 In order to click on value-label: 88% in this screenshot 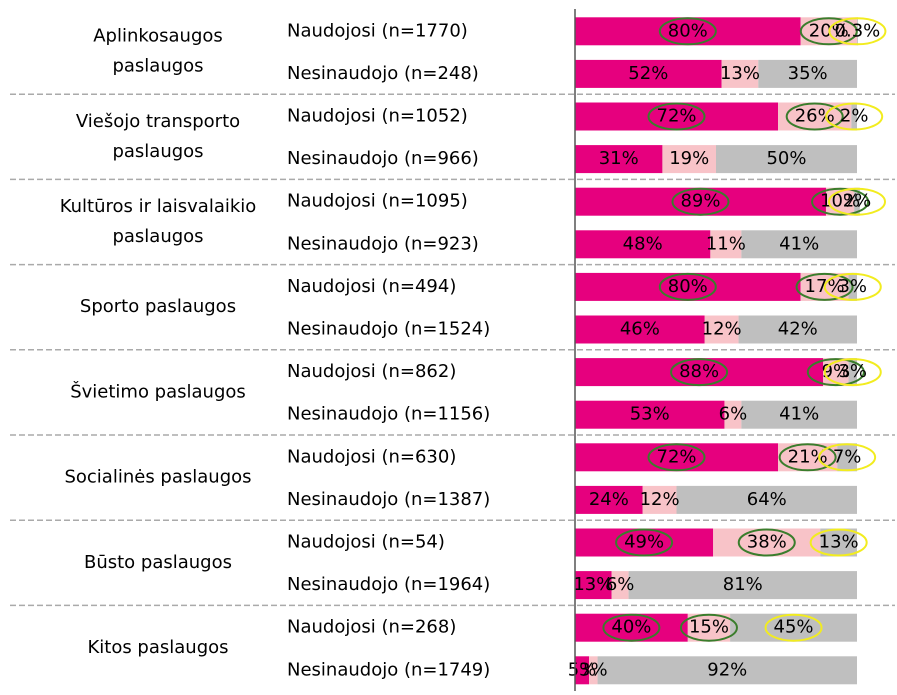, I will do `click(699, 371)`.